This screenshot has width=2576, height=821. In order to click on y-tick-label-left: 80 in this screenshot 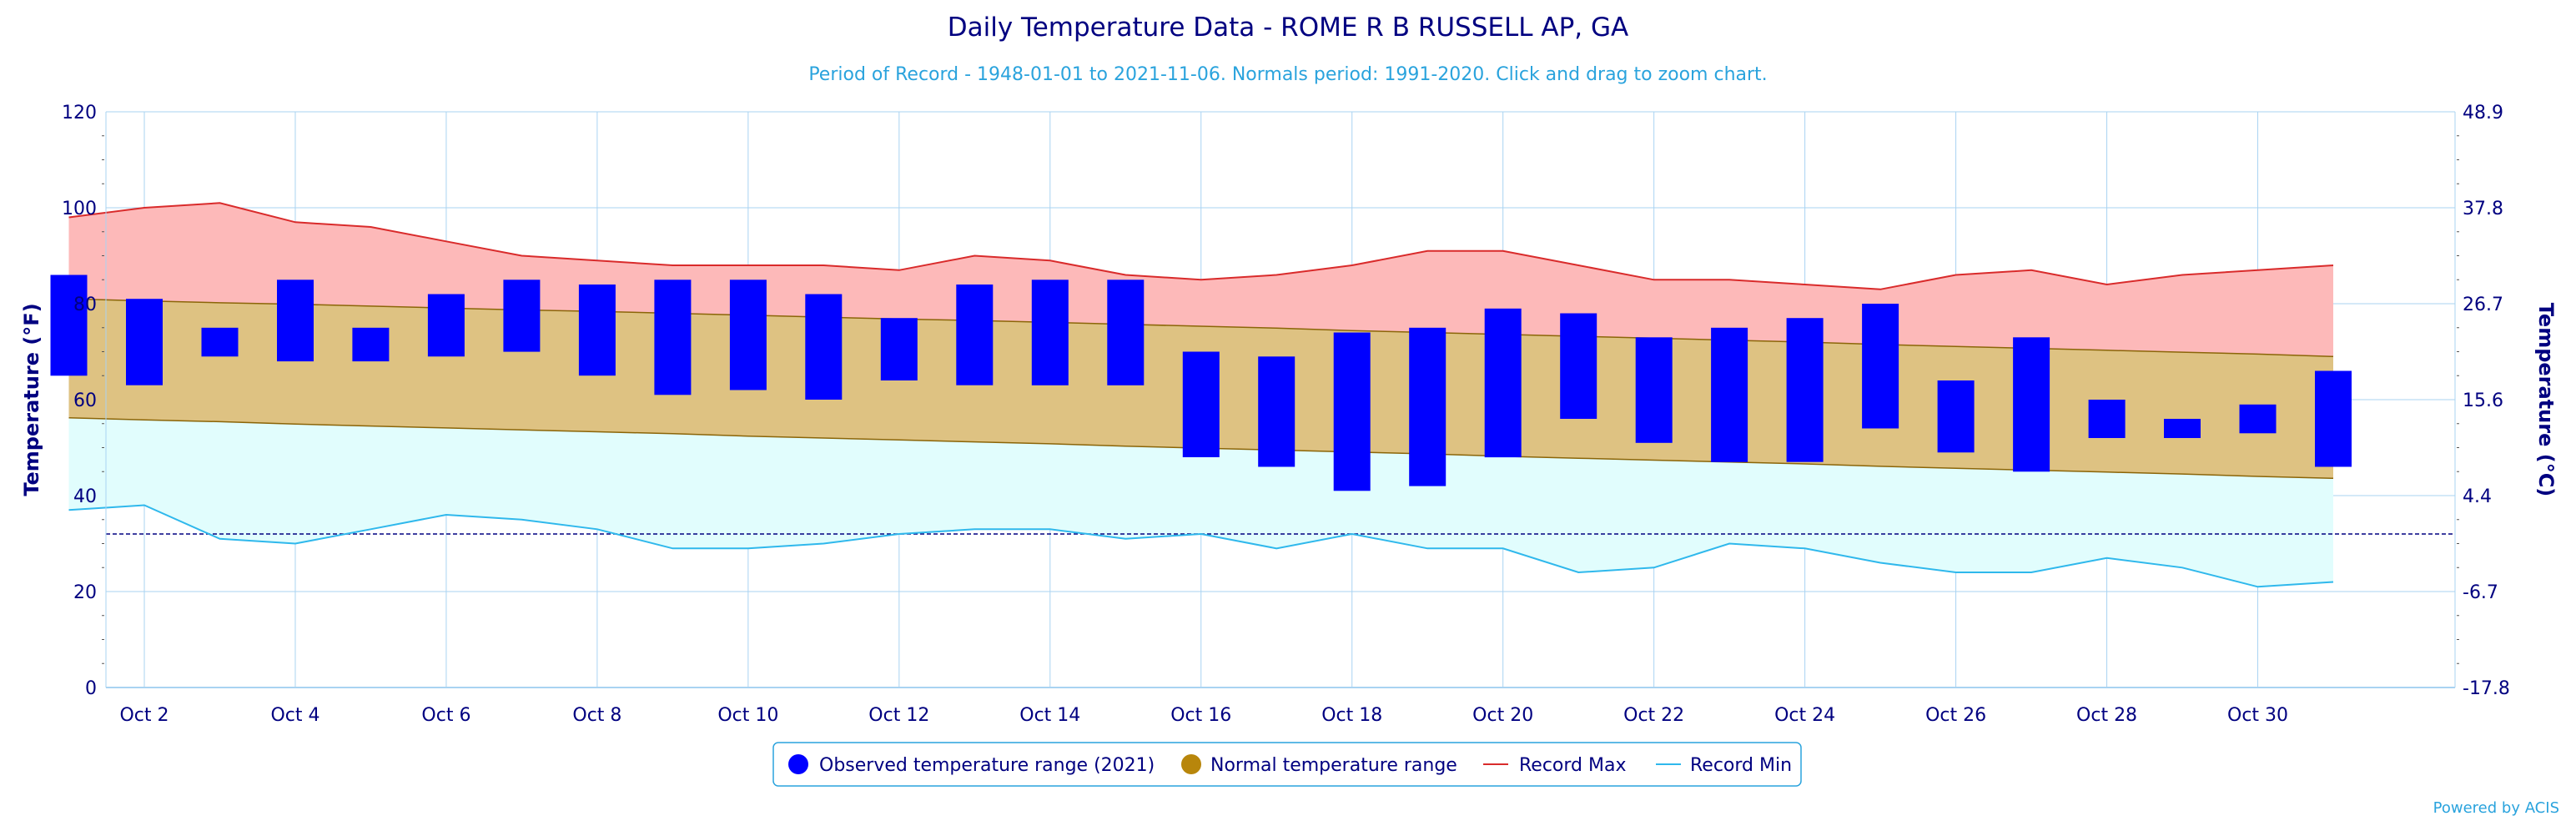, I will do `click(85, 305)`.